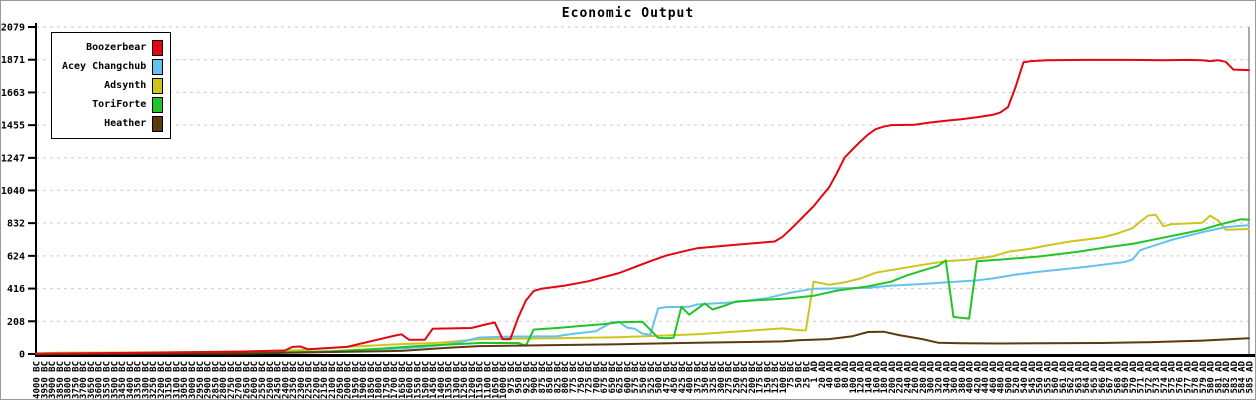 The width and height of the screenshot is (1256, 400). Describe the element at coordinates (963, 376) in the screenshot. I see `x-axis-label: 380 AD` at that location.